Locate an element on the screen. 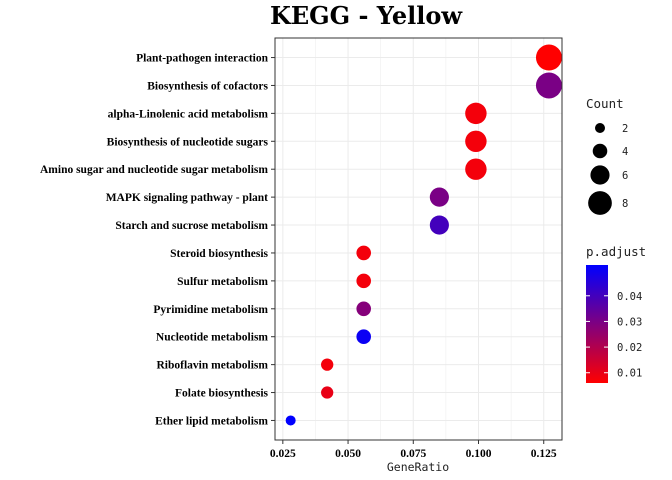 The image size is (672, 480). legend-padjust-colorbar is located at coordinates (597, 324).